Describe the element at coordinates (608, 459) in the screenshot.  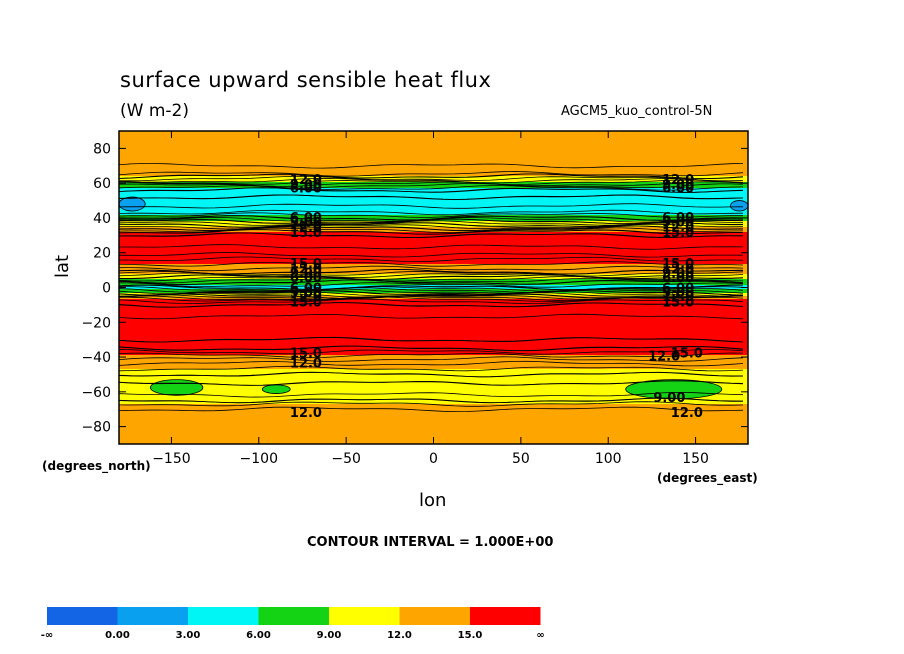
I see `x-tick-label: 100` at that location.